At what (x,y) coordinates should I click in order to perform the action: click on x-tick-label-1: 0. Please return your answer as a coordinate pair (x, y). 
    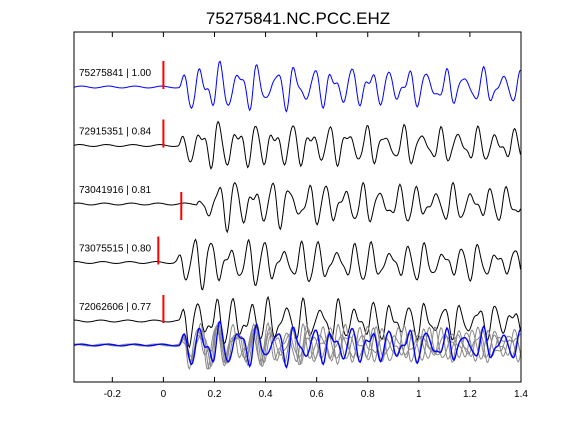
    Looking at the image, I should click on (164, 394).